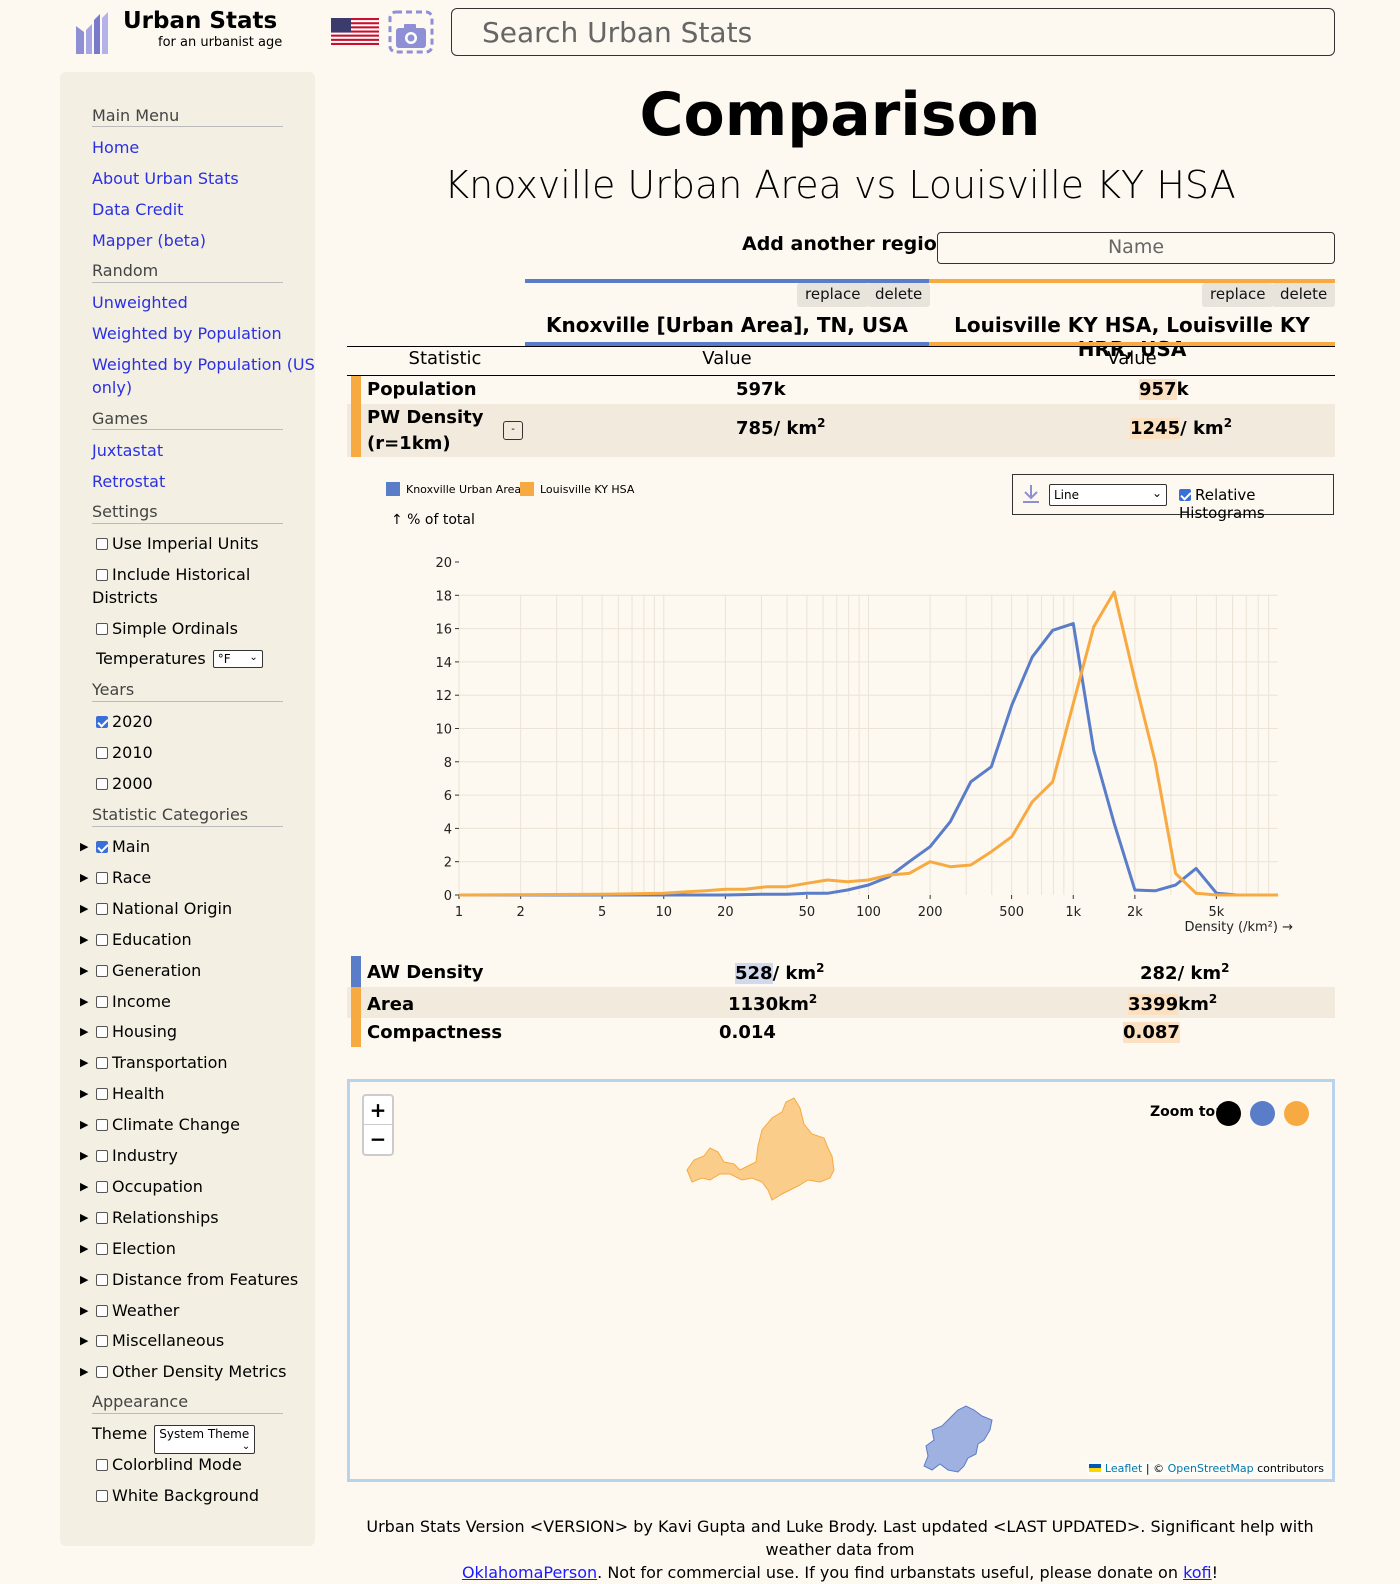 The height and width of the screenshot is (1584, 1400). What do you see at coordinates (391, 1004) in the screenshot?
I see `stat-area-label: Area` at bounding box center [391, 1004].